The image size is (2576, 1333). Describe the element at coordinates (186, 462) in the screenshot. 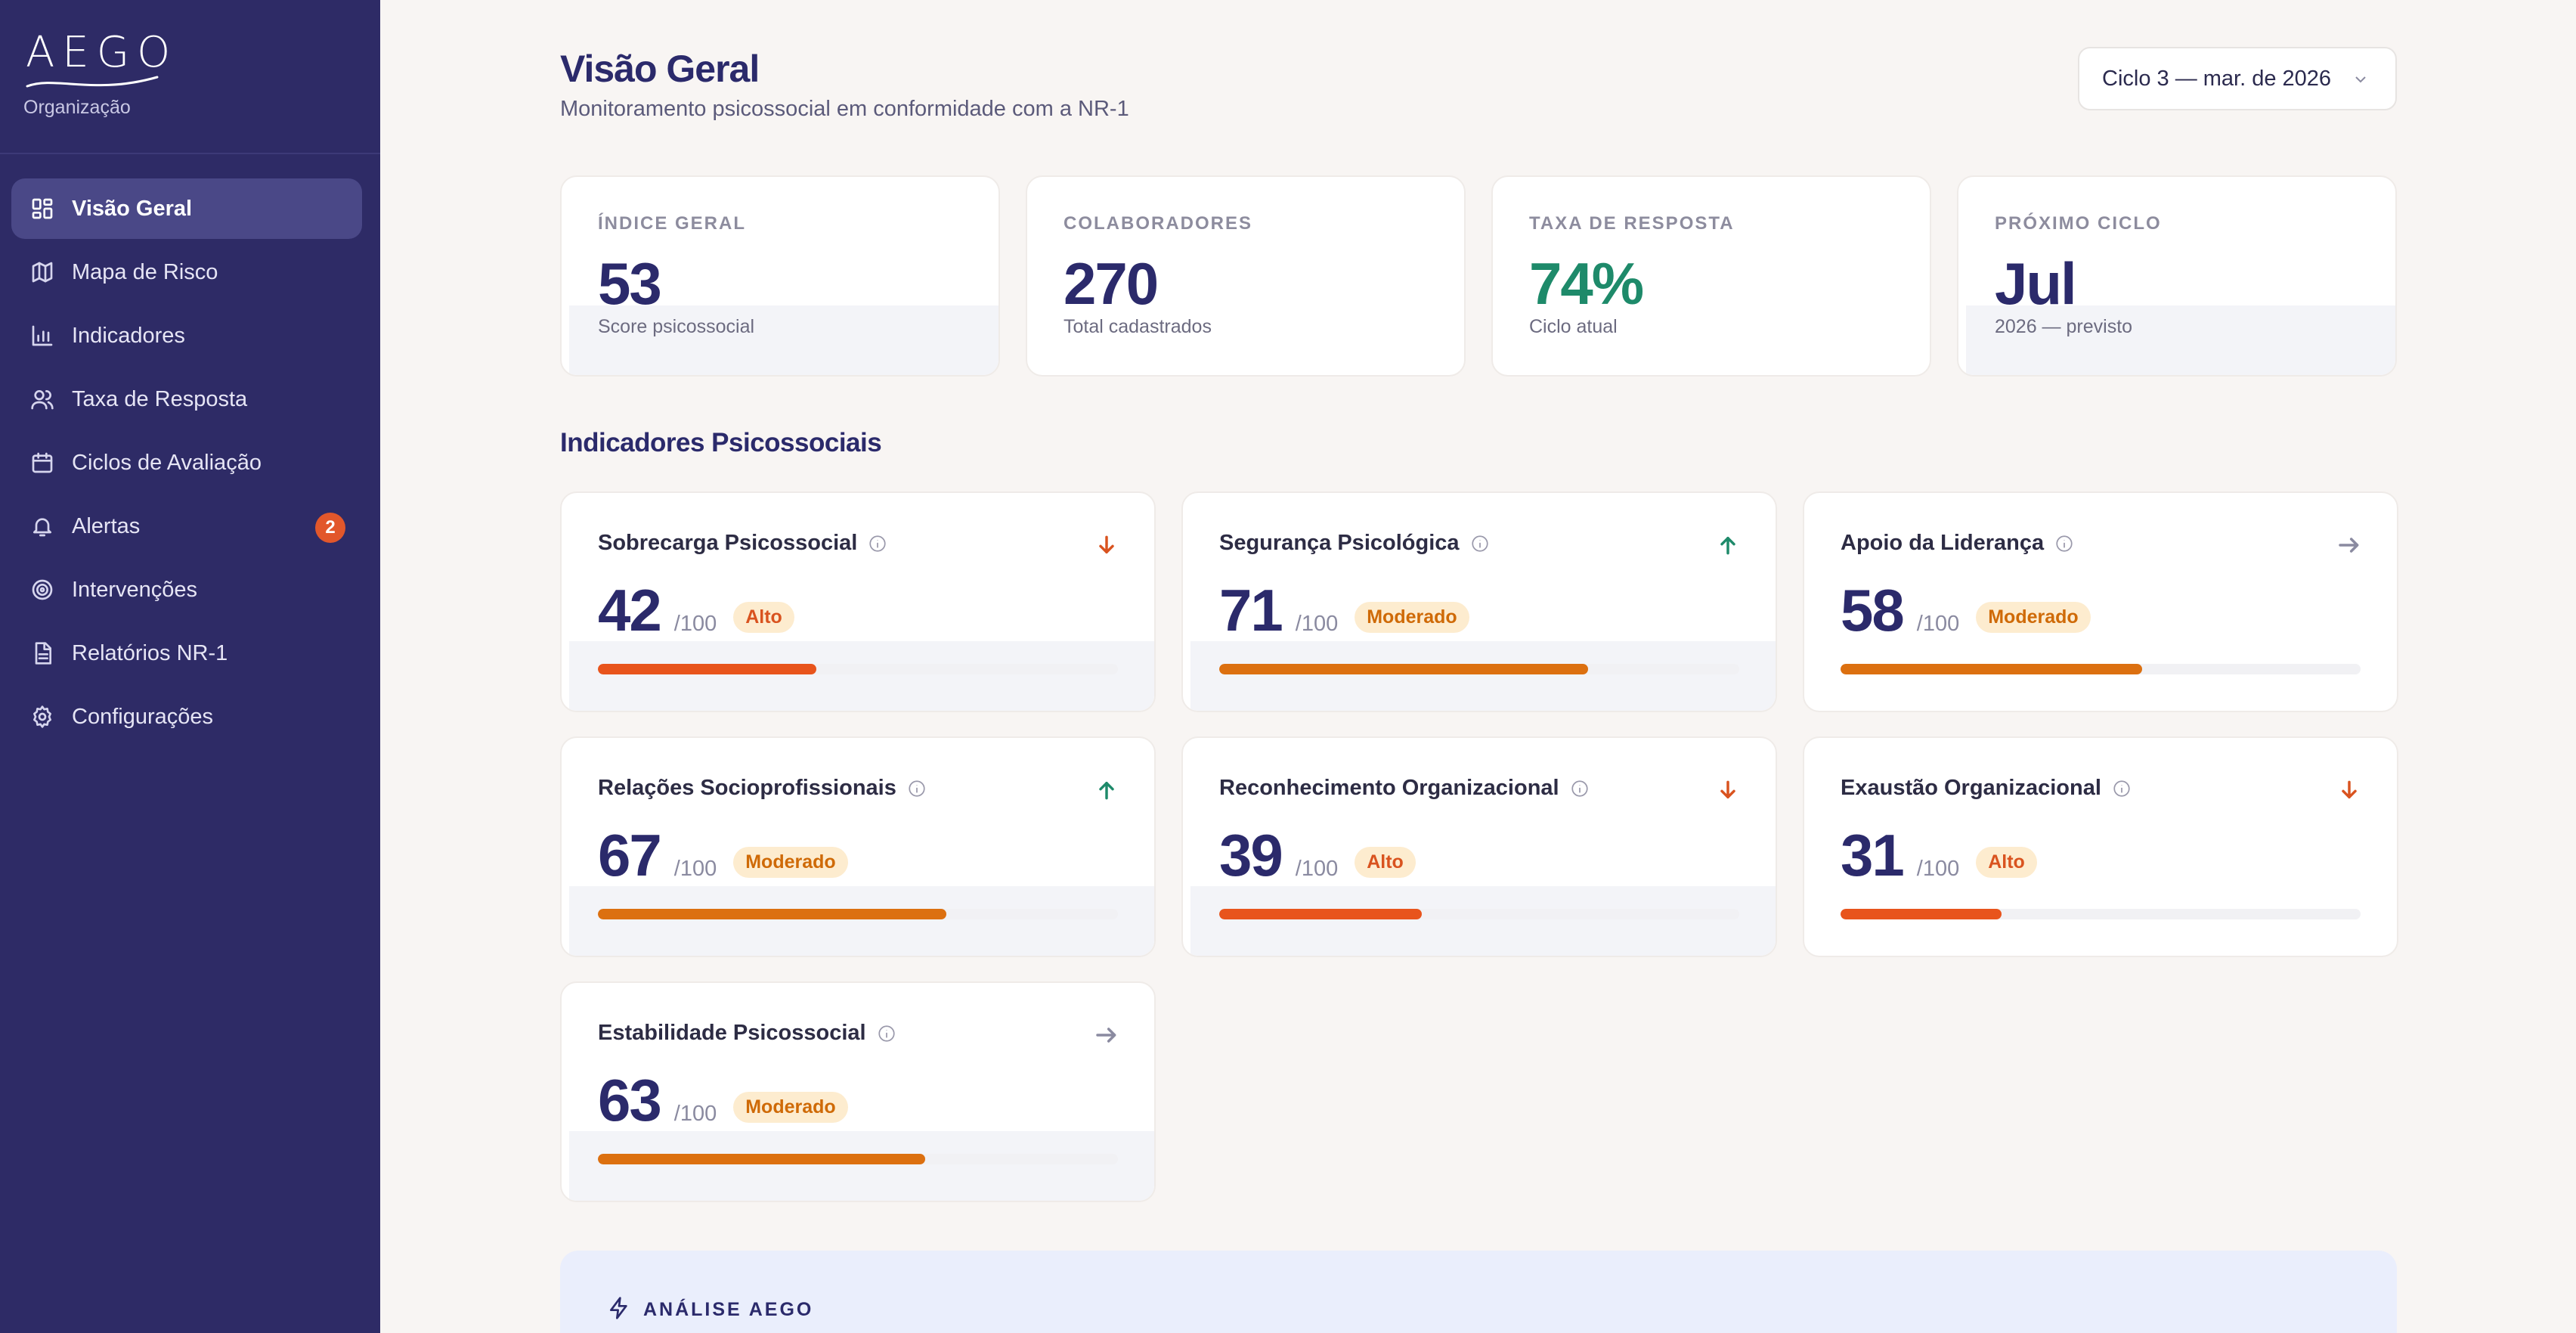

I see `sidebar-item-ciclos-de-avaliacao: Ciclos de Avaliação` at that location.